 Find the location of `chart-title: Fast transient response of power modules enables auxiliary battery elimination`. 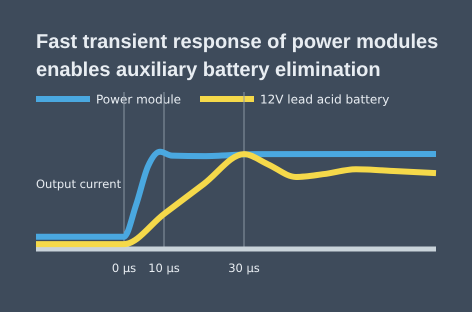

chart-title: Fast transient response of power modules enables auxiliary battery elimination is located at coordinates (237, 56).